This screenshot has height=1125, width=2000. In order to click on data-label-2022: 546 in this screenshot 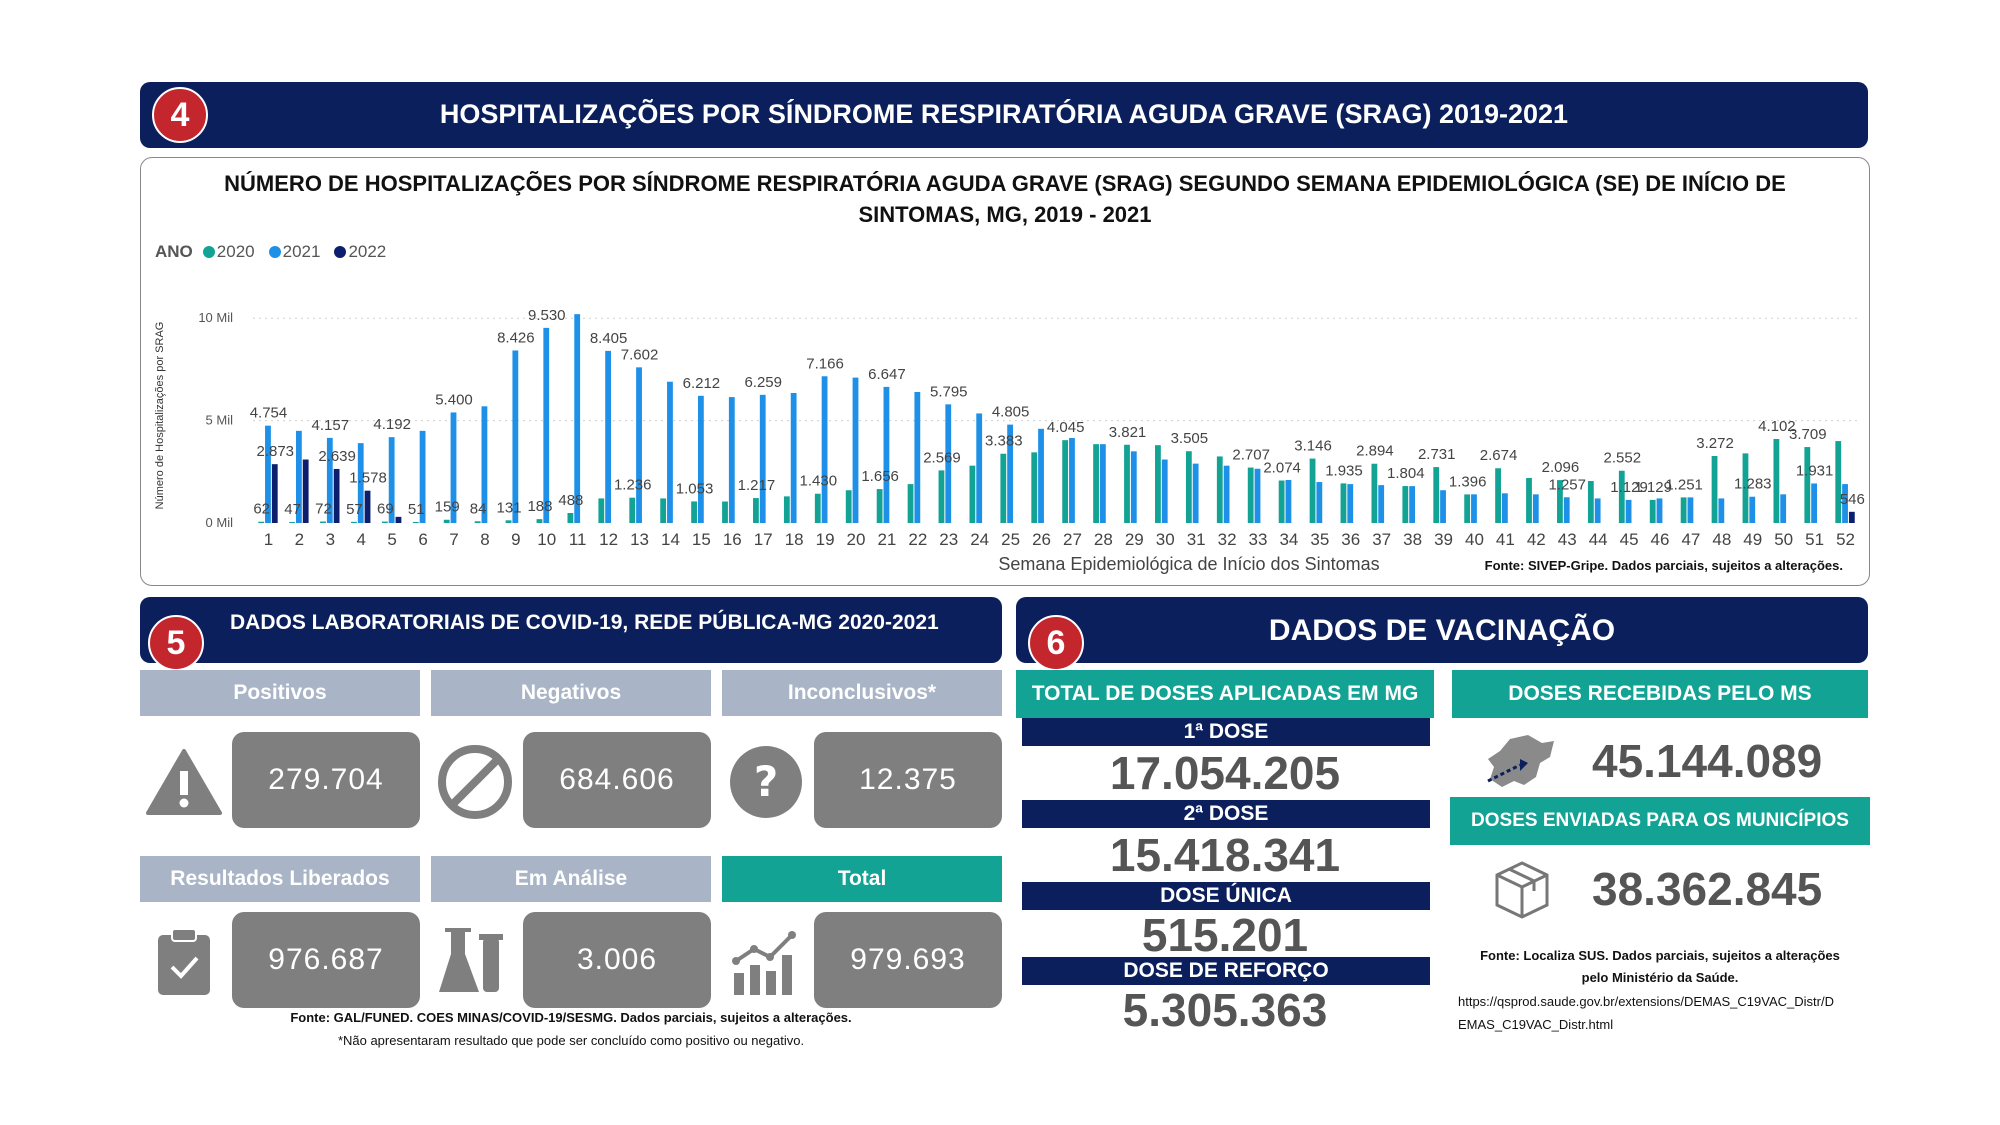, I will do `click(1852, 499)`.